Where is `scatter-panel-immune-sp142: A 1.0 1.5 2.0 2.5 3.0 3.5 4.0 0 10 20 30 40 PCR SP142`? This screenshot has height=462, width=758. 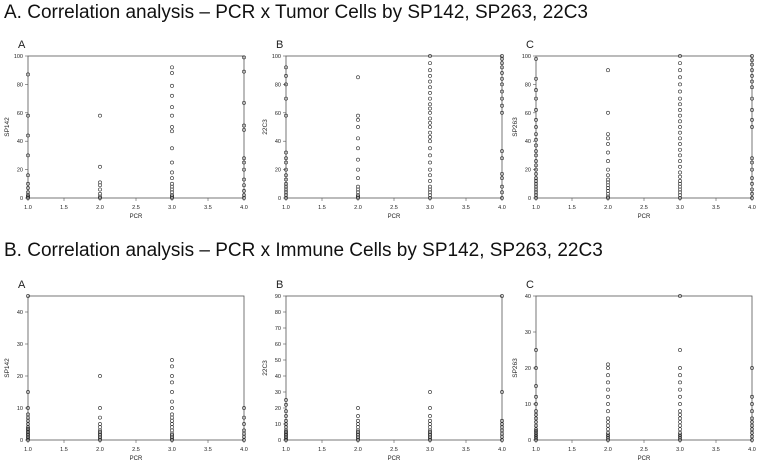
scatter-panel-immune-sp142: A 1.0 1.5 2.0 2.5 3.0 3.5 4.0 0 10 20 30 40 PCR SP142 is located at coordinates (126, 370).